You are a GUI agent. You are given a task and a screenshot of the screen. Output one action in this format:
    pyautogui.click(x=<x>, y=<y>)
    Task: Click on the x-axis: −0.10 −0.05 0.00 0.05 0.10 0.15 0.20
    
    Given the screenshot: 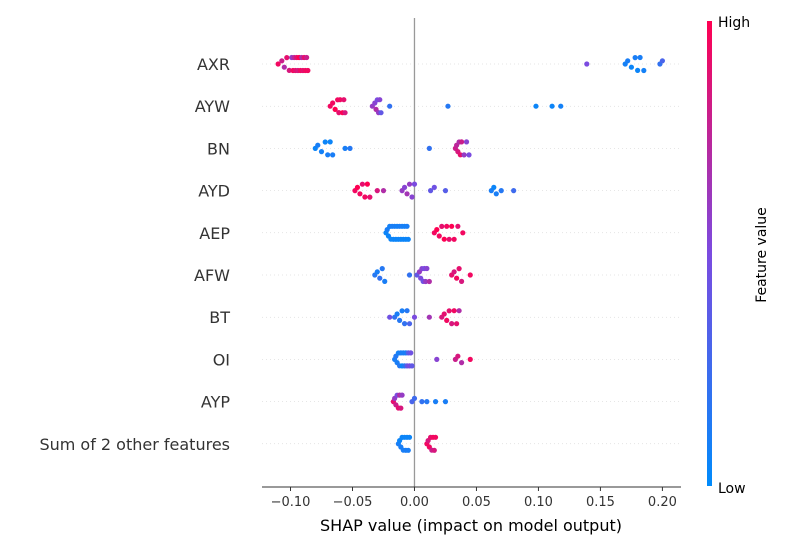 What is the action you would take?
    pyautogui.click(x=471, y=498)
    